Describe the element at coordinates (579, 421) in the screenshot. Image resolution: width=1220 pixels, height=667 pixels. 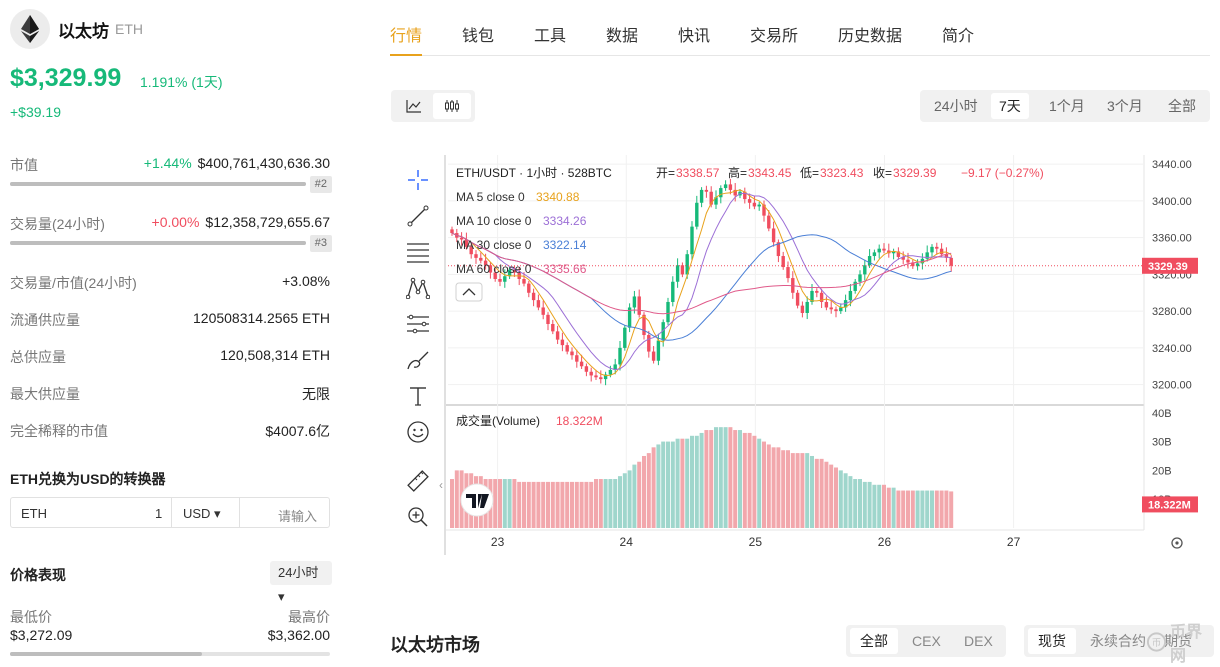
I see `volume-legend-value: 18.322M` at that location.